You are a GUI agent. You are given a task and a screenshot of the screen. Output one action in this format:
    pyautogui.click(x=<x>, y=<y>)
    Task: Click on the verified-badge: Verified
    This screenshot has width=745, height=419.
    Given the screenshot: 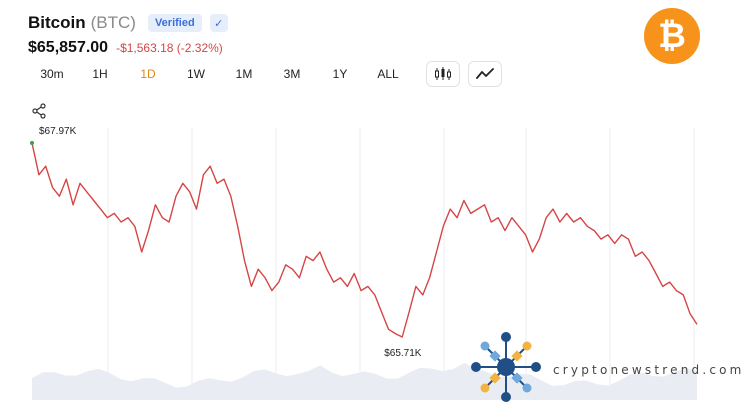 What is the action you would take?
    pyautogui.click(x=174, y=23)
    